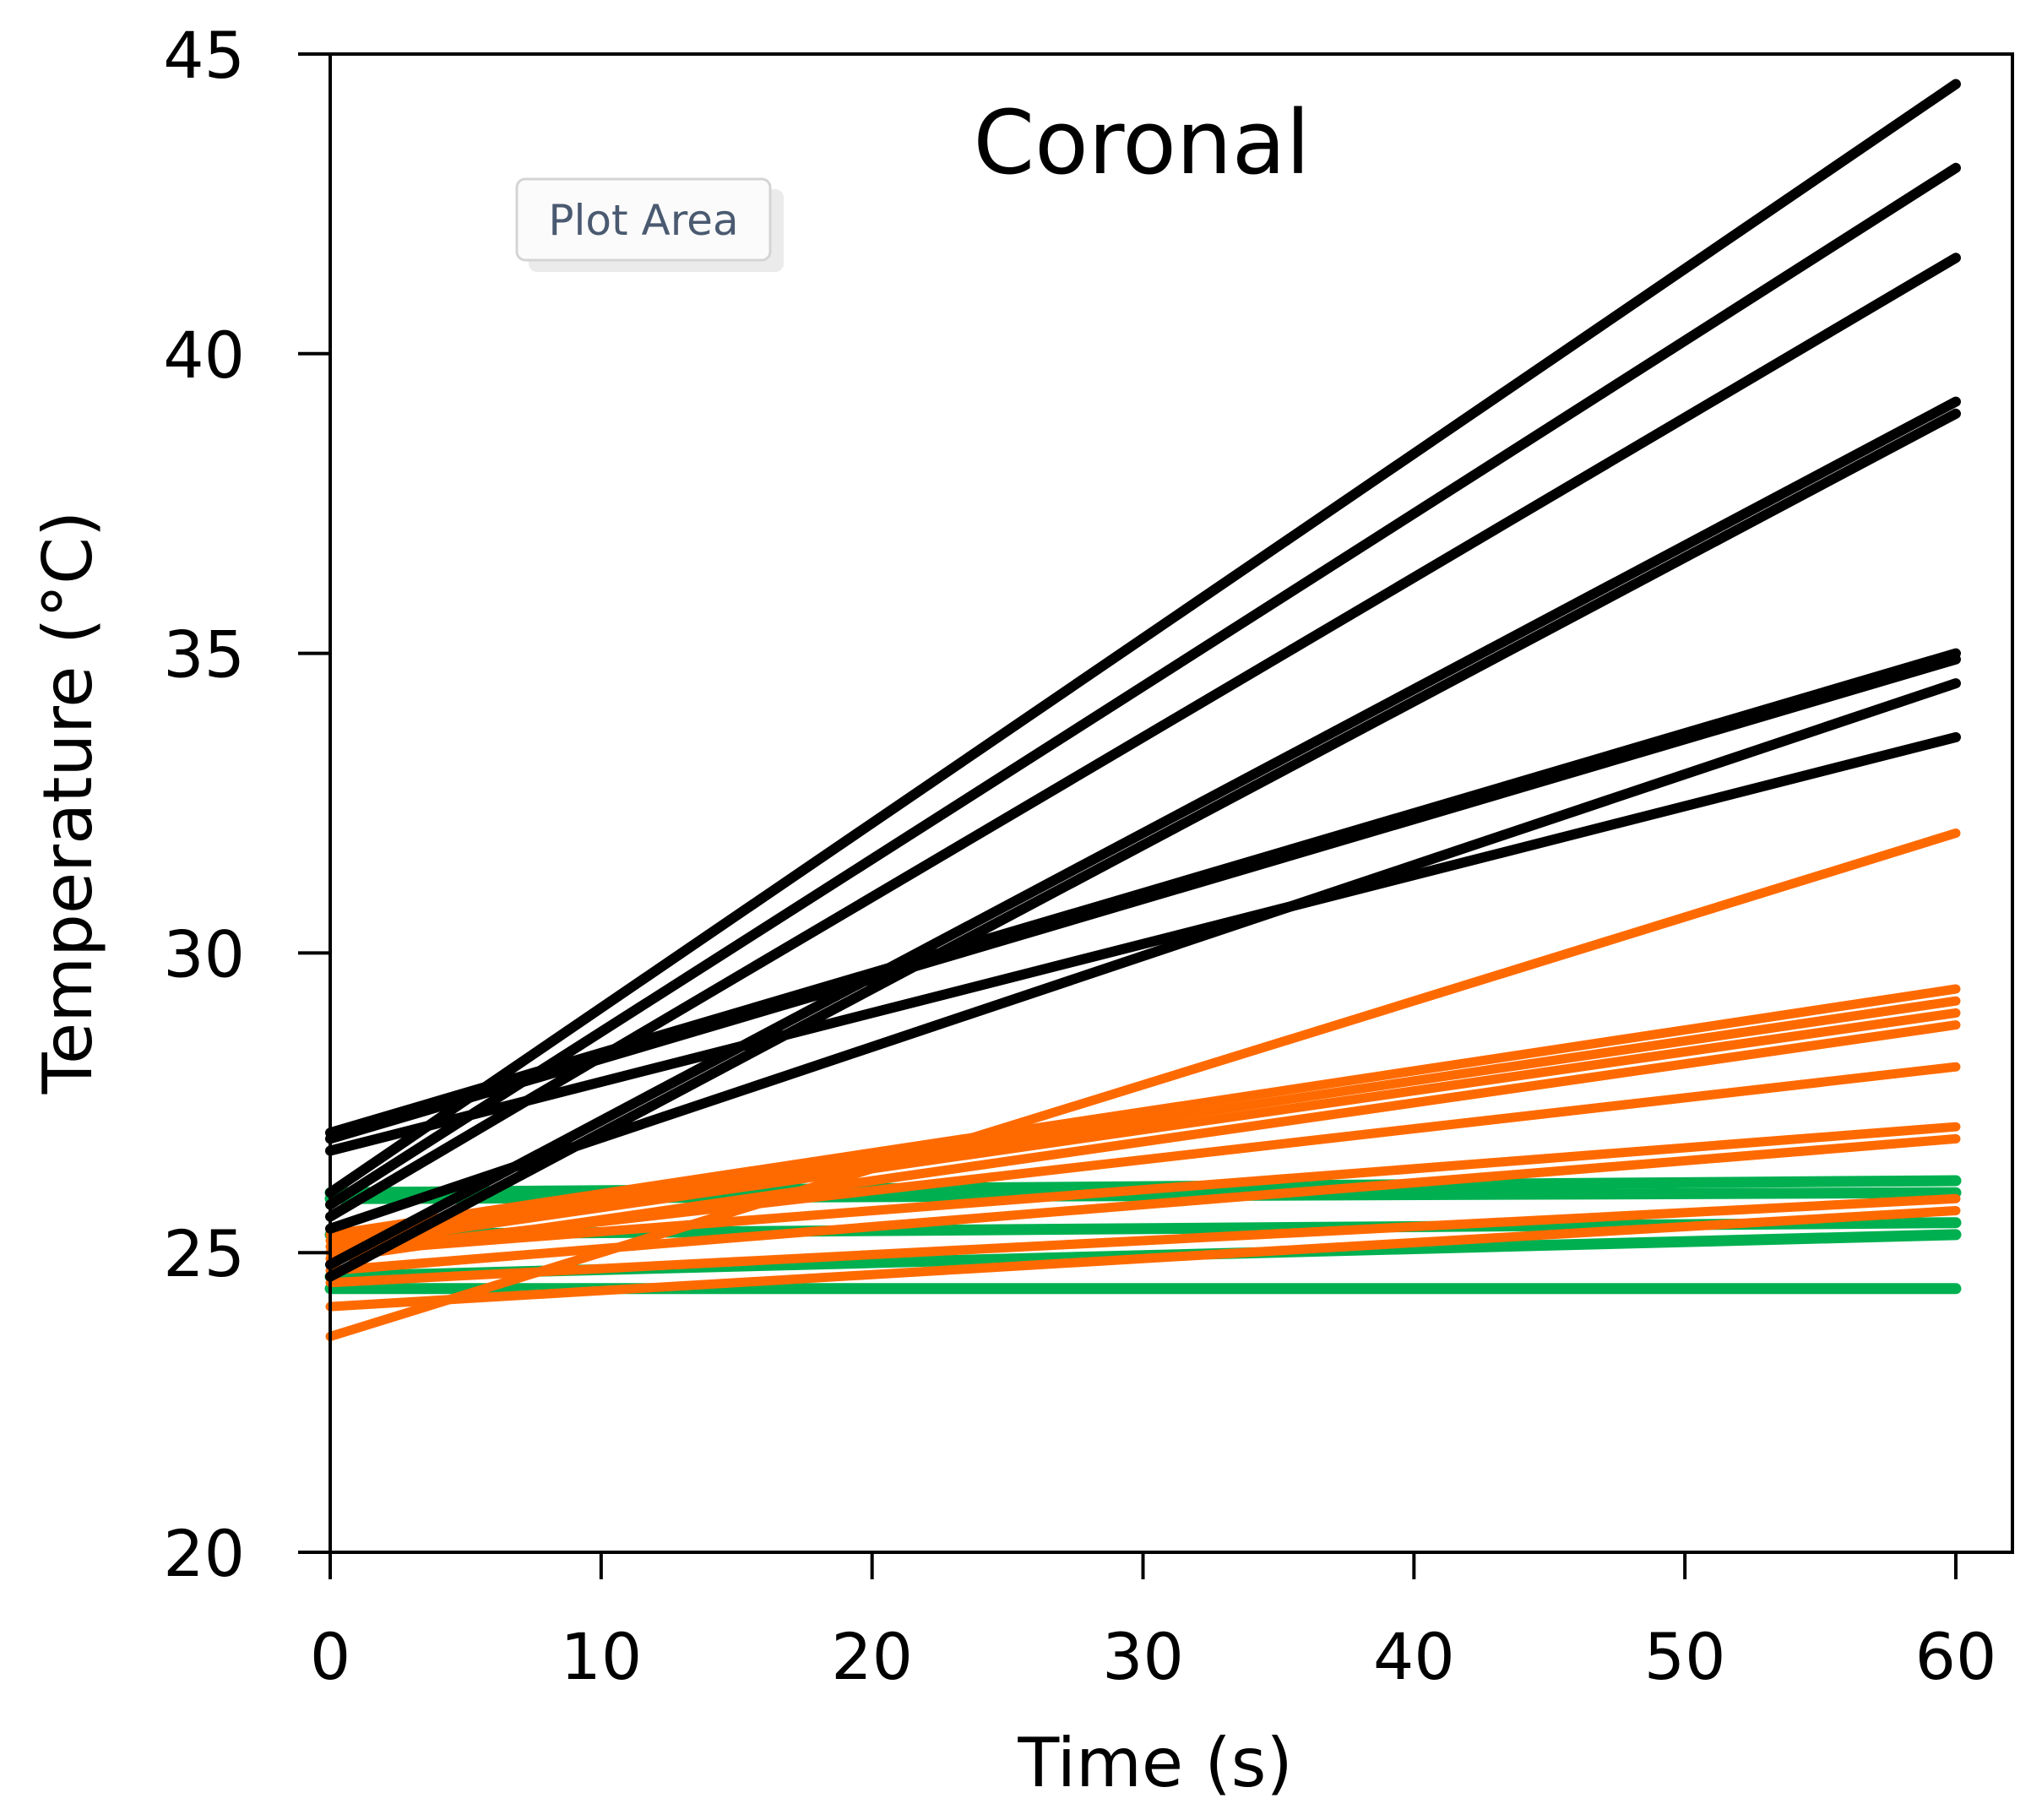 This screenshot has width=2031, height=1820. Describe the element at coordinates (330, 1656) in the screenshot. I see `x-tick-label: 0` at that location.